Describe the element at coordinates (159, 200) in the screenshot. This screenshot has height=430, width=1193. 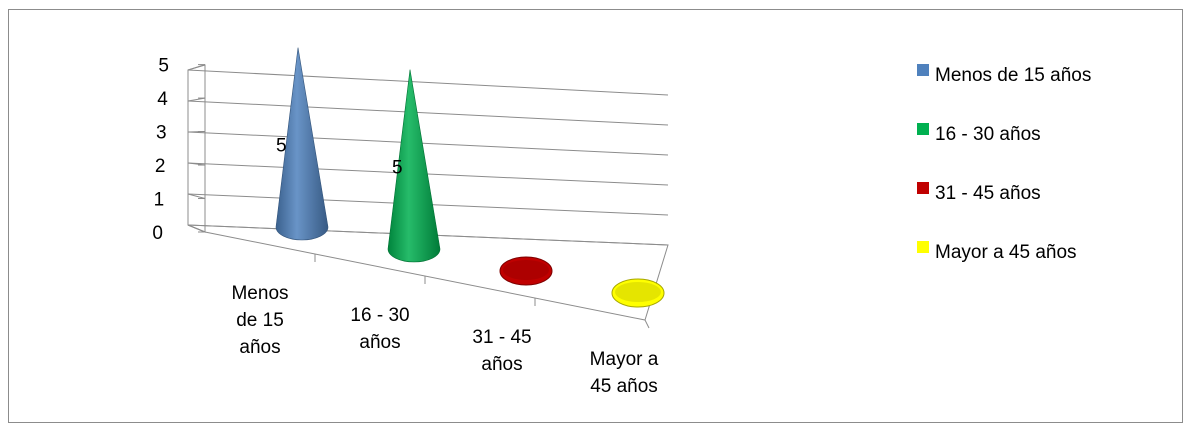
I see `y-tick-label: 1` at that location.